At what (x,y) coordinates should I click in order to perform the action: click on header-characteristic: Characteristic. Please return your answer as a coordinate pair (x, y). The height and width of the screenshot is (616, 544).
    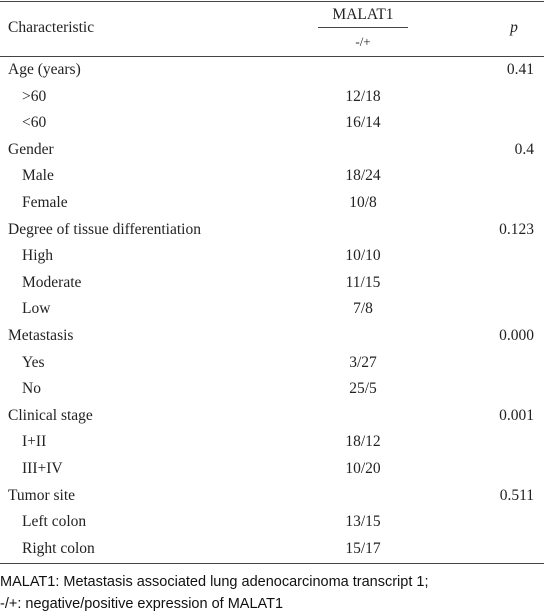
    Looking at the image, I should click on (51, 27).